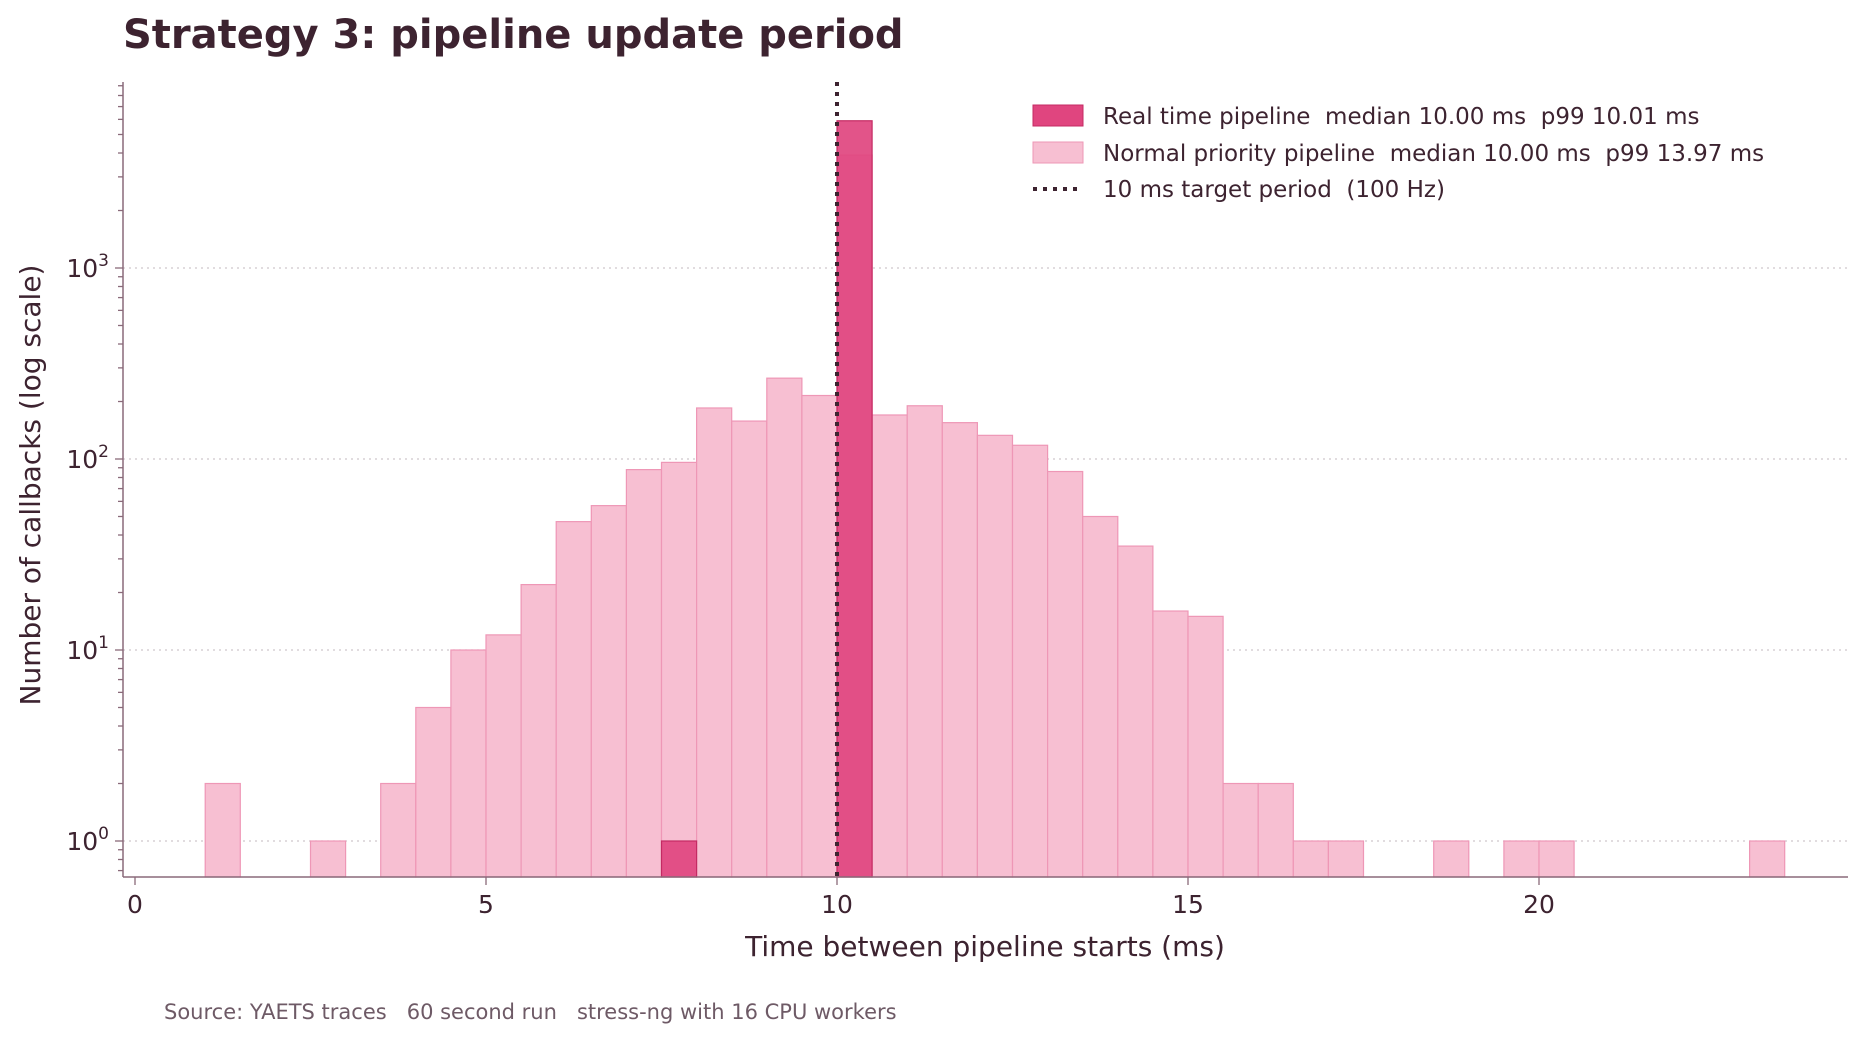 The height and width of the screenshot is (1041, 1861). I want to click on y-tick-label: 10³, so click(87, 267).